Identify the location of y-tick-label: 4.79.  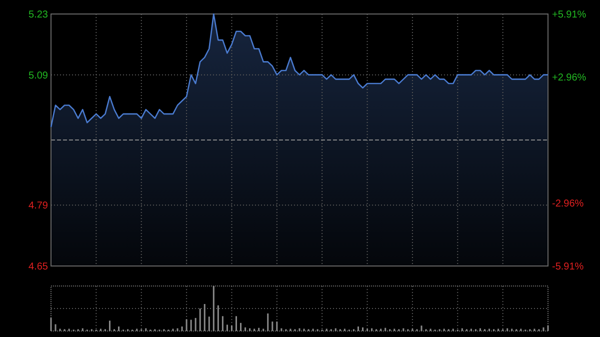
(38, 206).